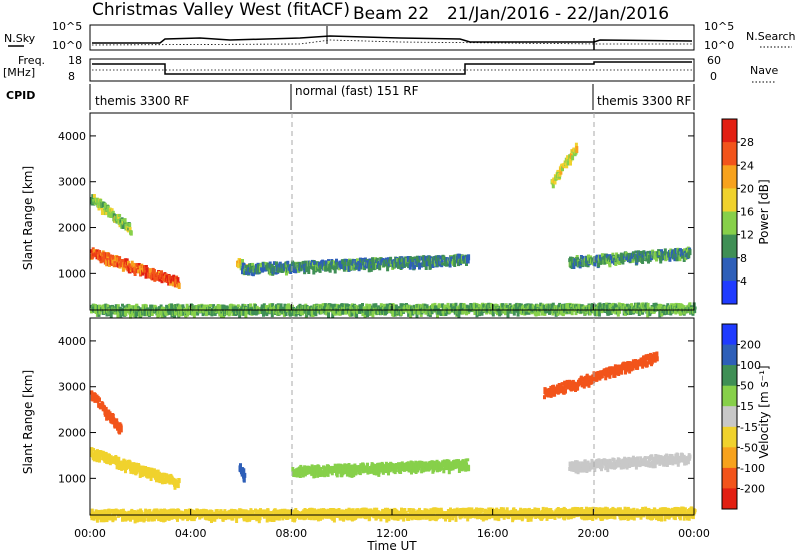  I want to click on nsky-right-tick-top: 10^5, so click(719, 26).